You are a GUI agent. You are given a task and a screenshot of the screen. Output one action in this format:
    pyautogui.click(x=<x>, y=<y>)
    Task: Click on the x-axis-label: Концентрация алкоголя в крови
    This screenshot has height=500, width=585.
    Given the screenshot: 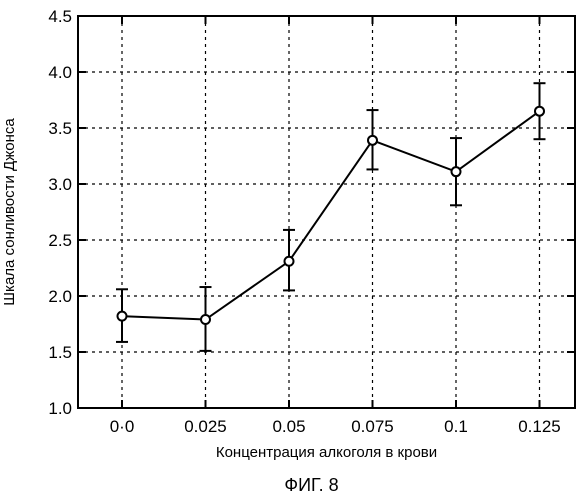 What is the action you would take?
    pyautogui.click(x=326, y=452)
    